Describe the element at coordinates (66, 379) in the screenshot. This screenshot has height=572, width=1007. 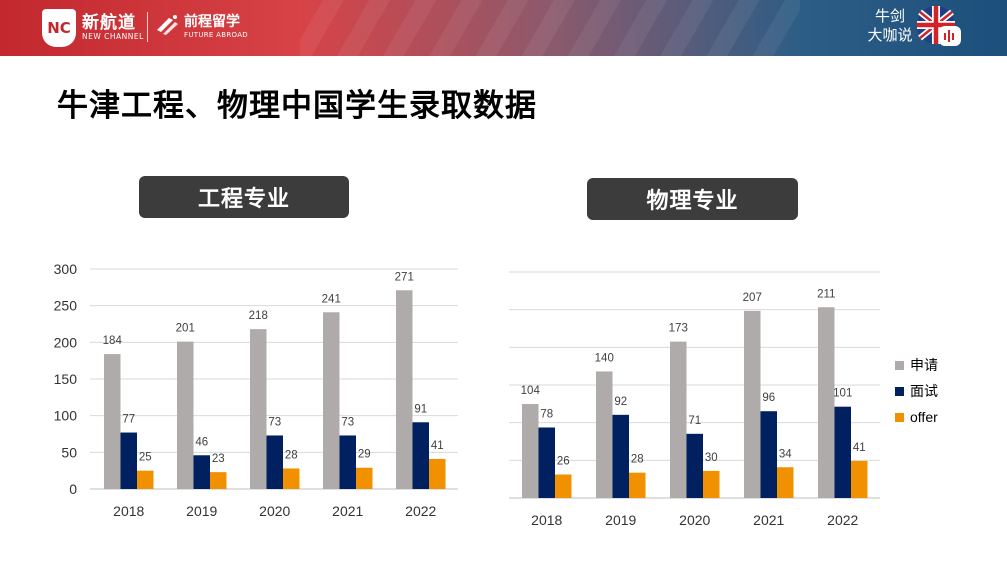
I see `y-tick-label: 150` at that location.